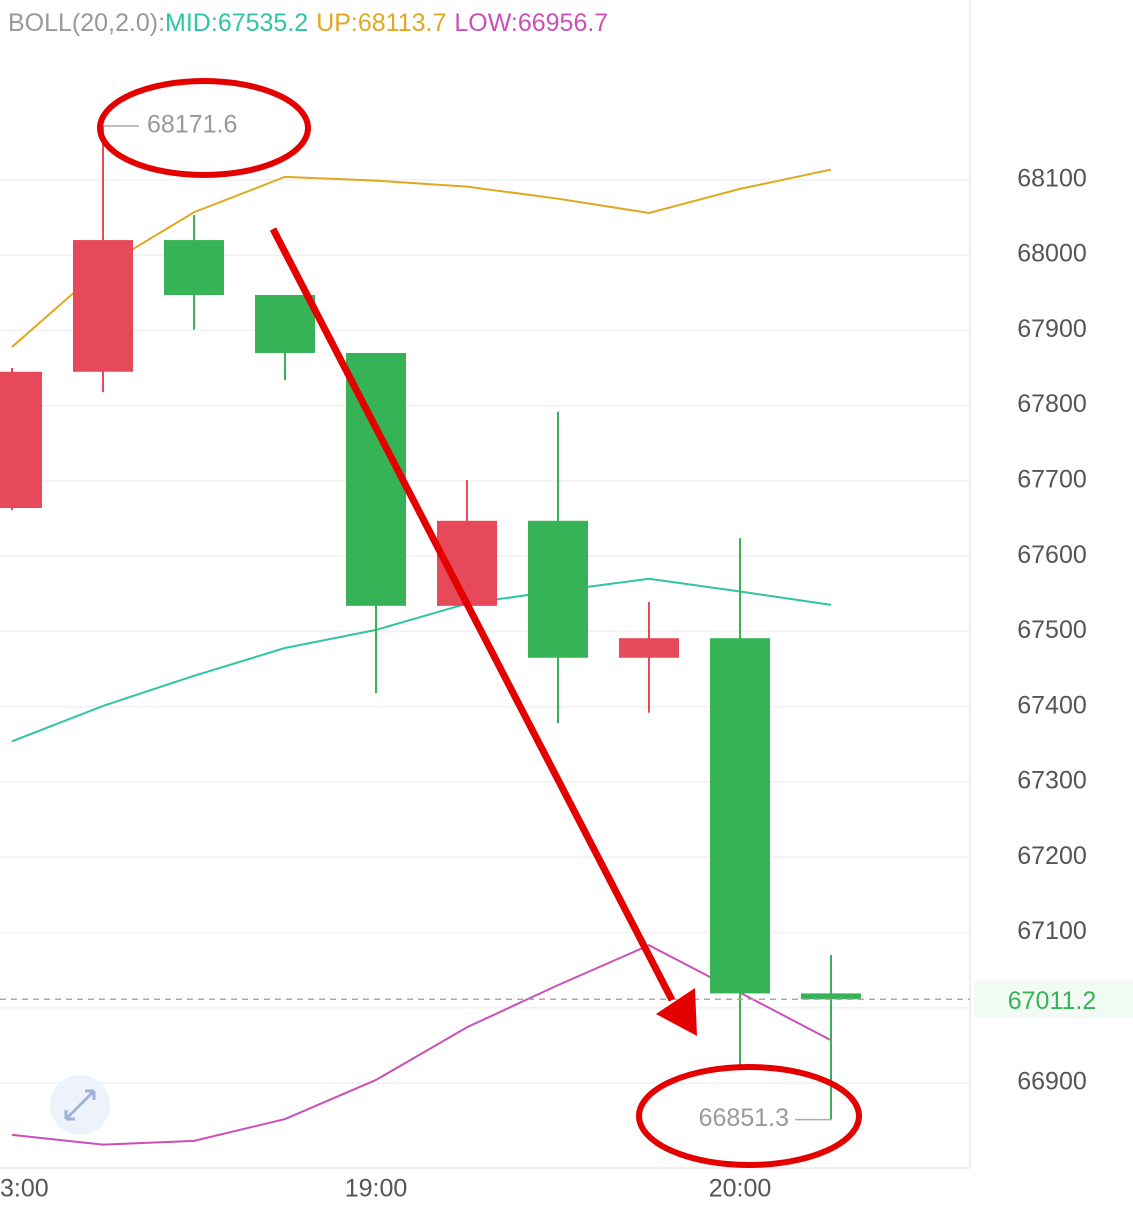 This screenshot has width=1133, height=1213. Describe the element at coordinates (1052, 254) in the screenshot. I see `y-tick-label: 68000` at that location.